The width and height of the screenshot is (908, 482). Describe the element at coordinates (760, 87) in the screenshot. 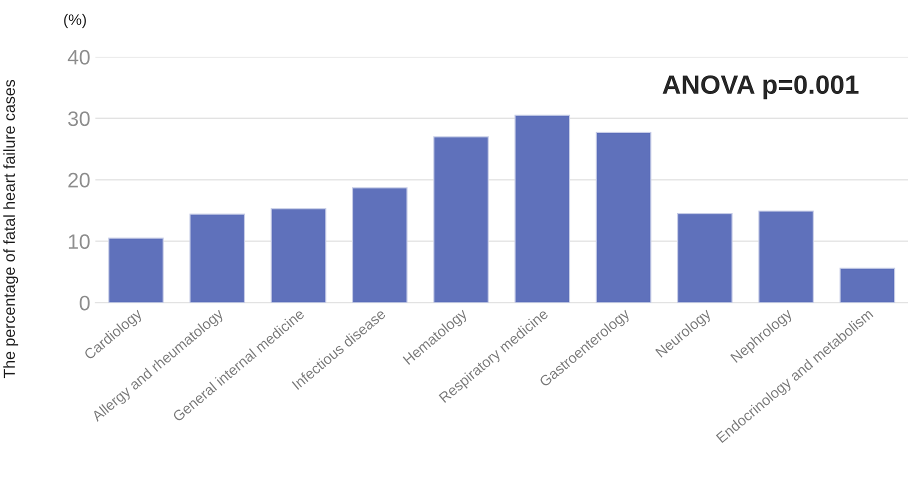

I see `annotation: ANOVA p=0.001` at that location.